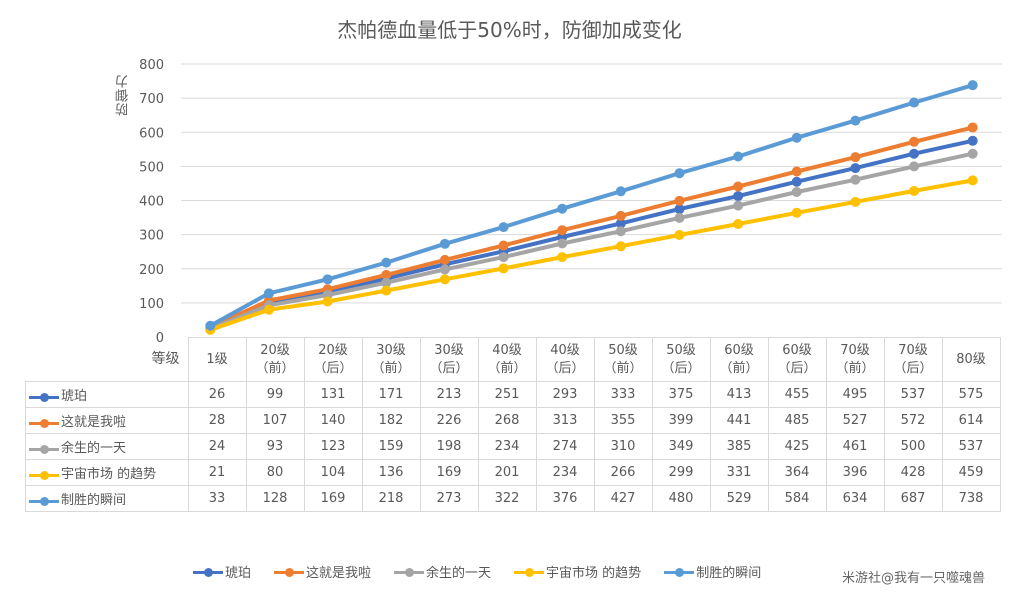 The width and height of the screenshot is (1019, 596). I want to click on series-name-cell: 这就是我啦, so click(107, 420).